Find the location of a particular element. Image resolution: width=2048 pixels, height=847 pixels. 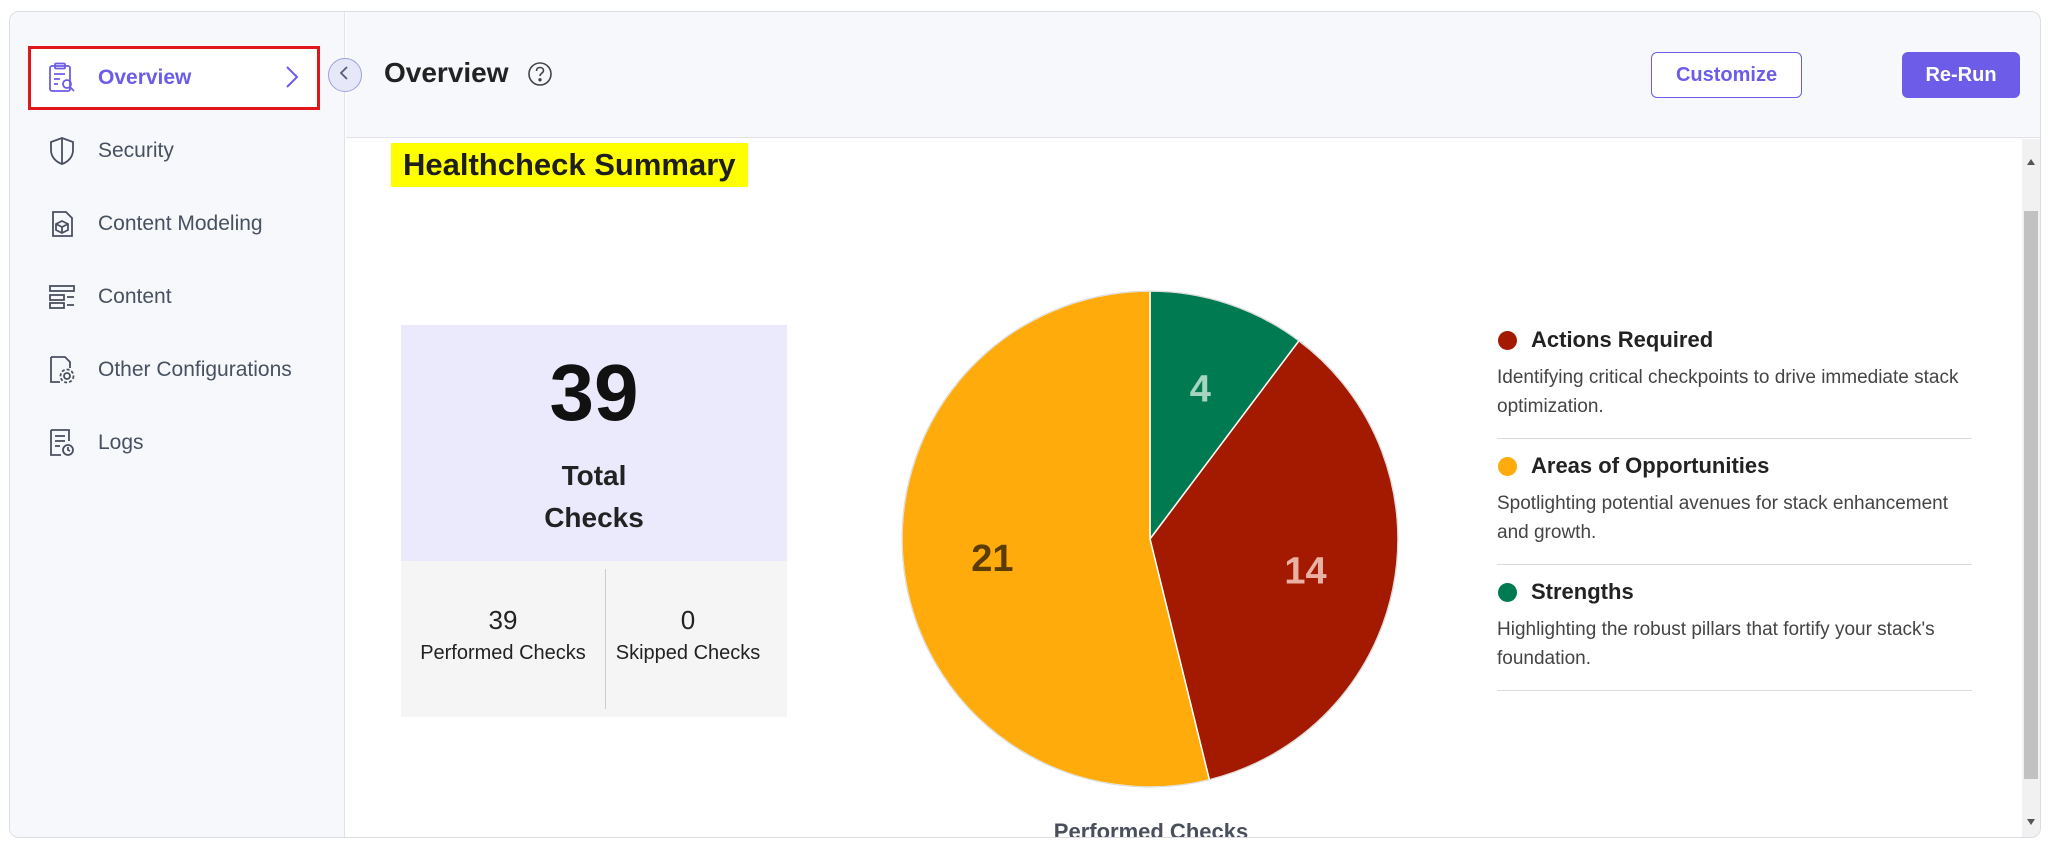

total-checks-label: Total Checks is located at coordinates (594, 497).